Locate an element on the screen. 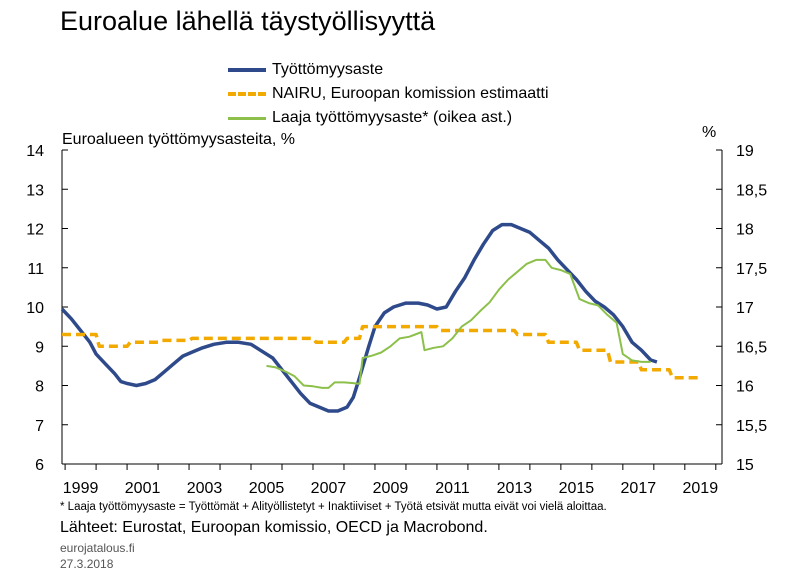 The width and height of the screenshot is (800, 581). legend-swatch-broad-unemployment is located at coordinates (247, 118).